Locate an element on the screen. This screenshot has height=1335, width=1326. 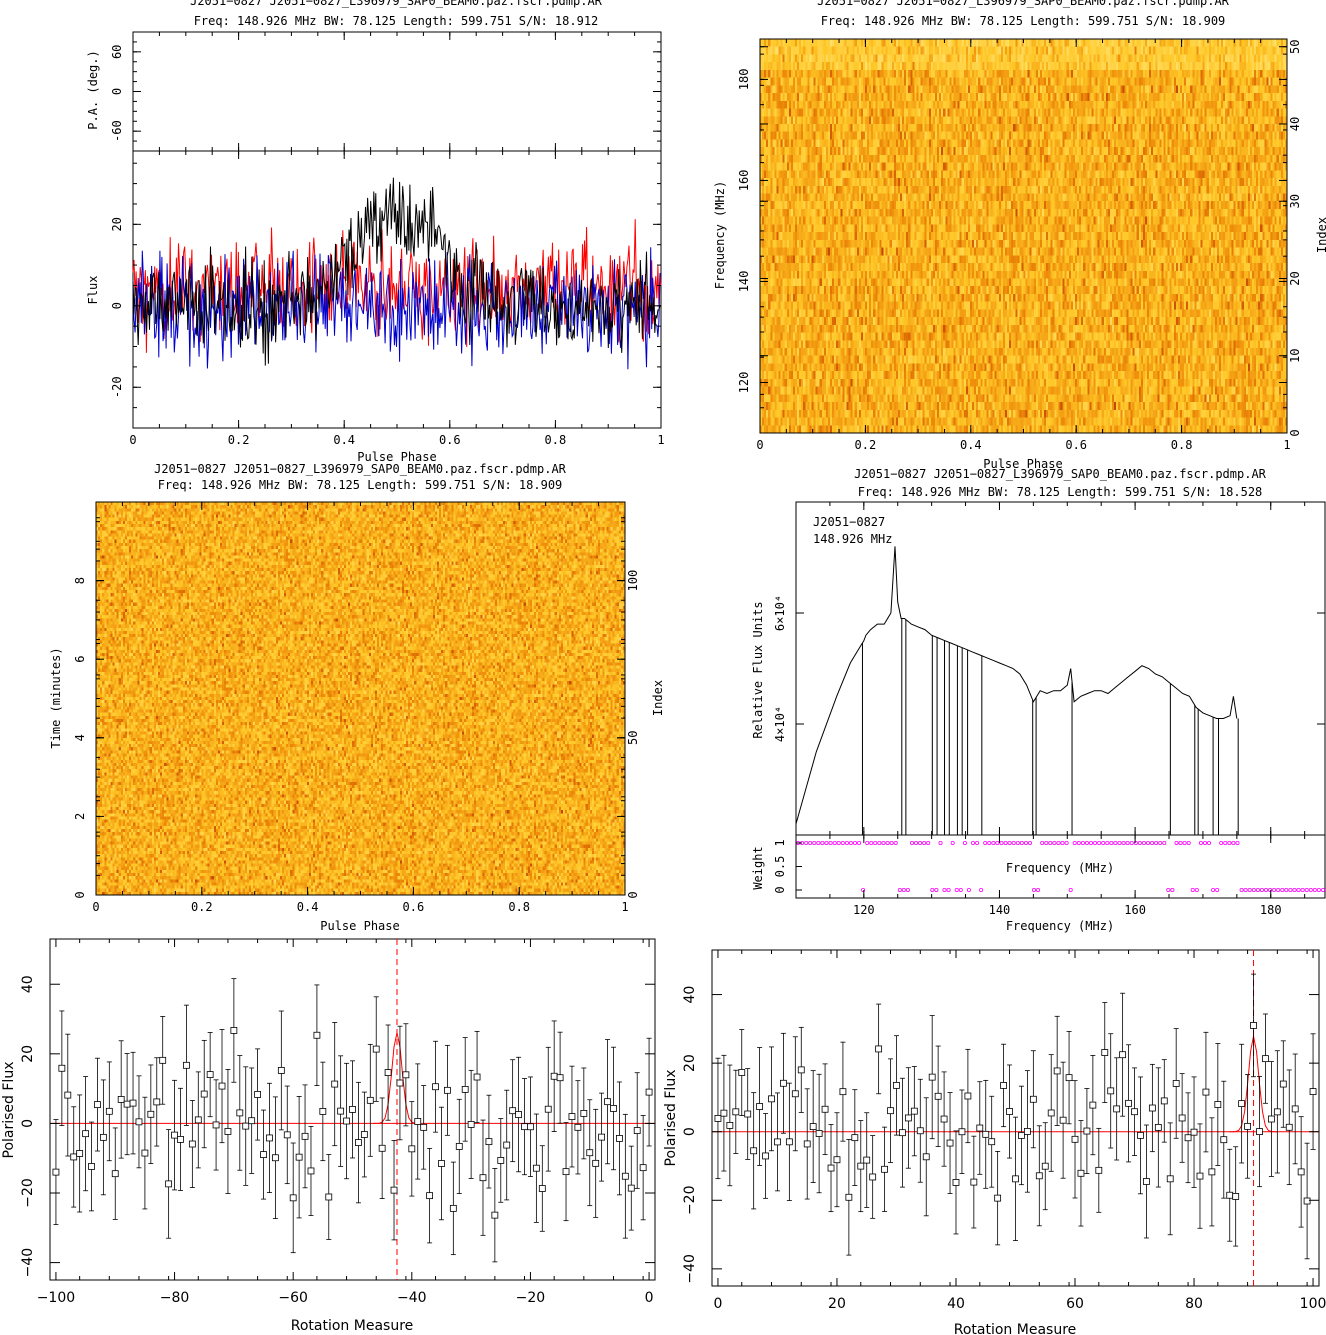
freqphase-x-label: 0.2 is located at coordinates (866, 445).